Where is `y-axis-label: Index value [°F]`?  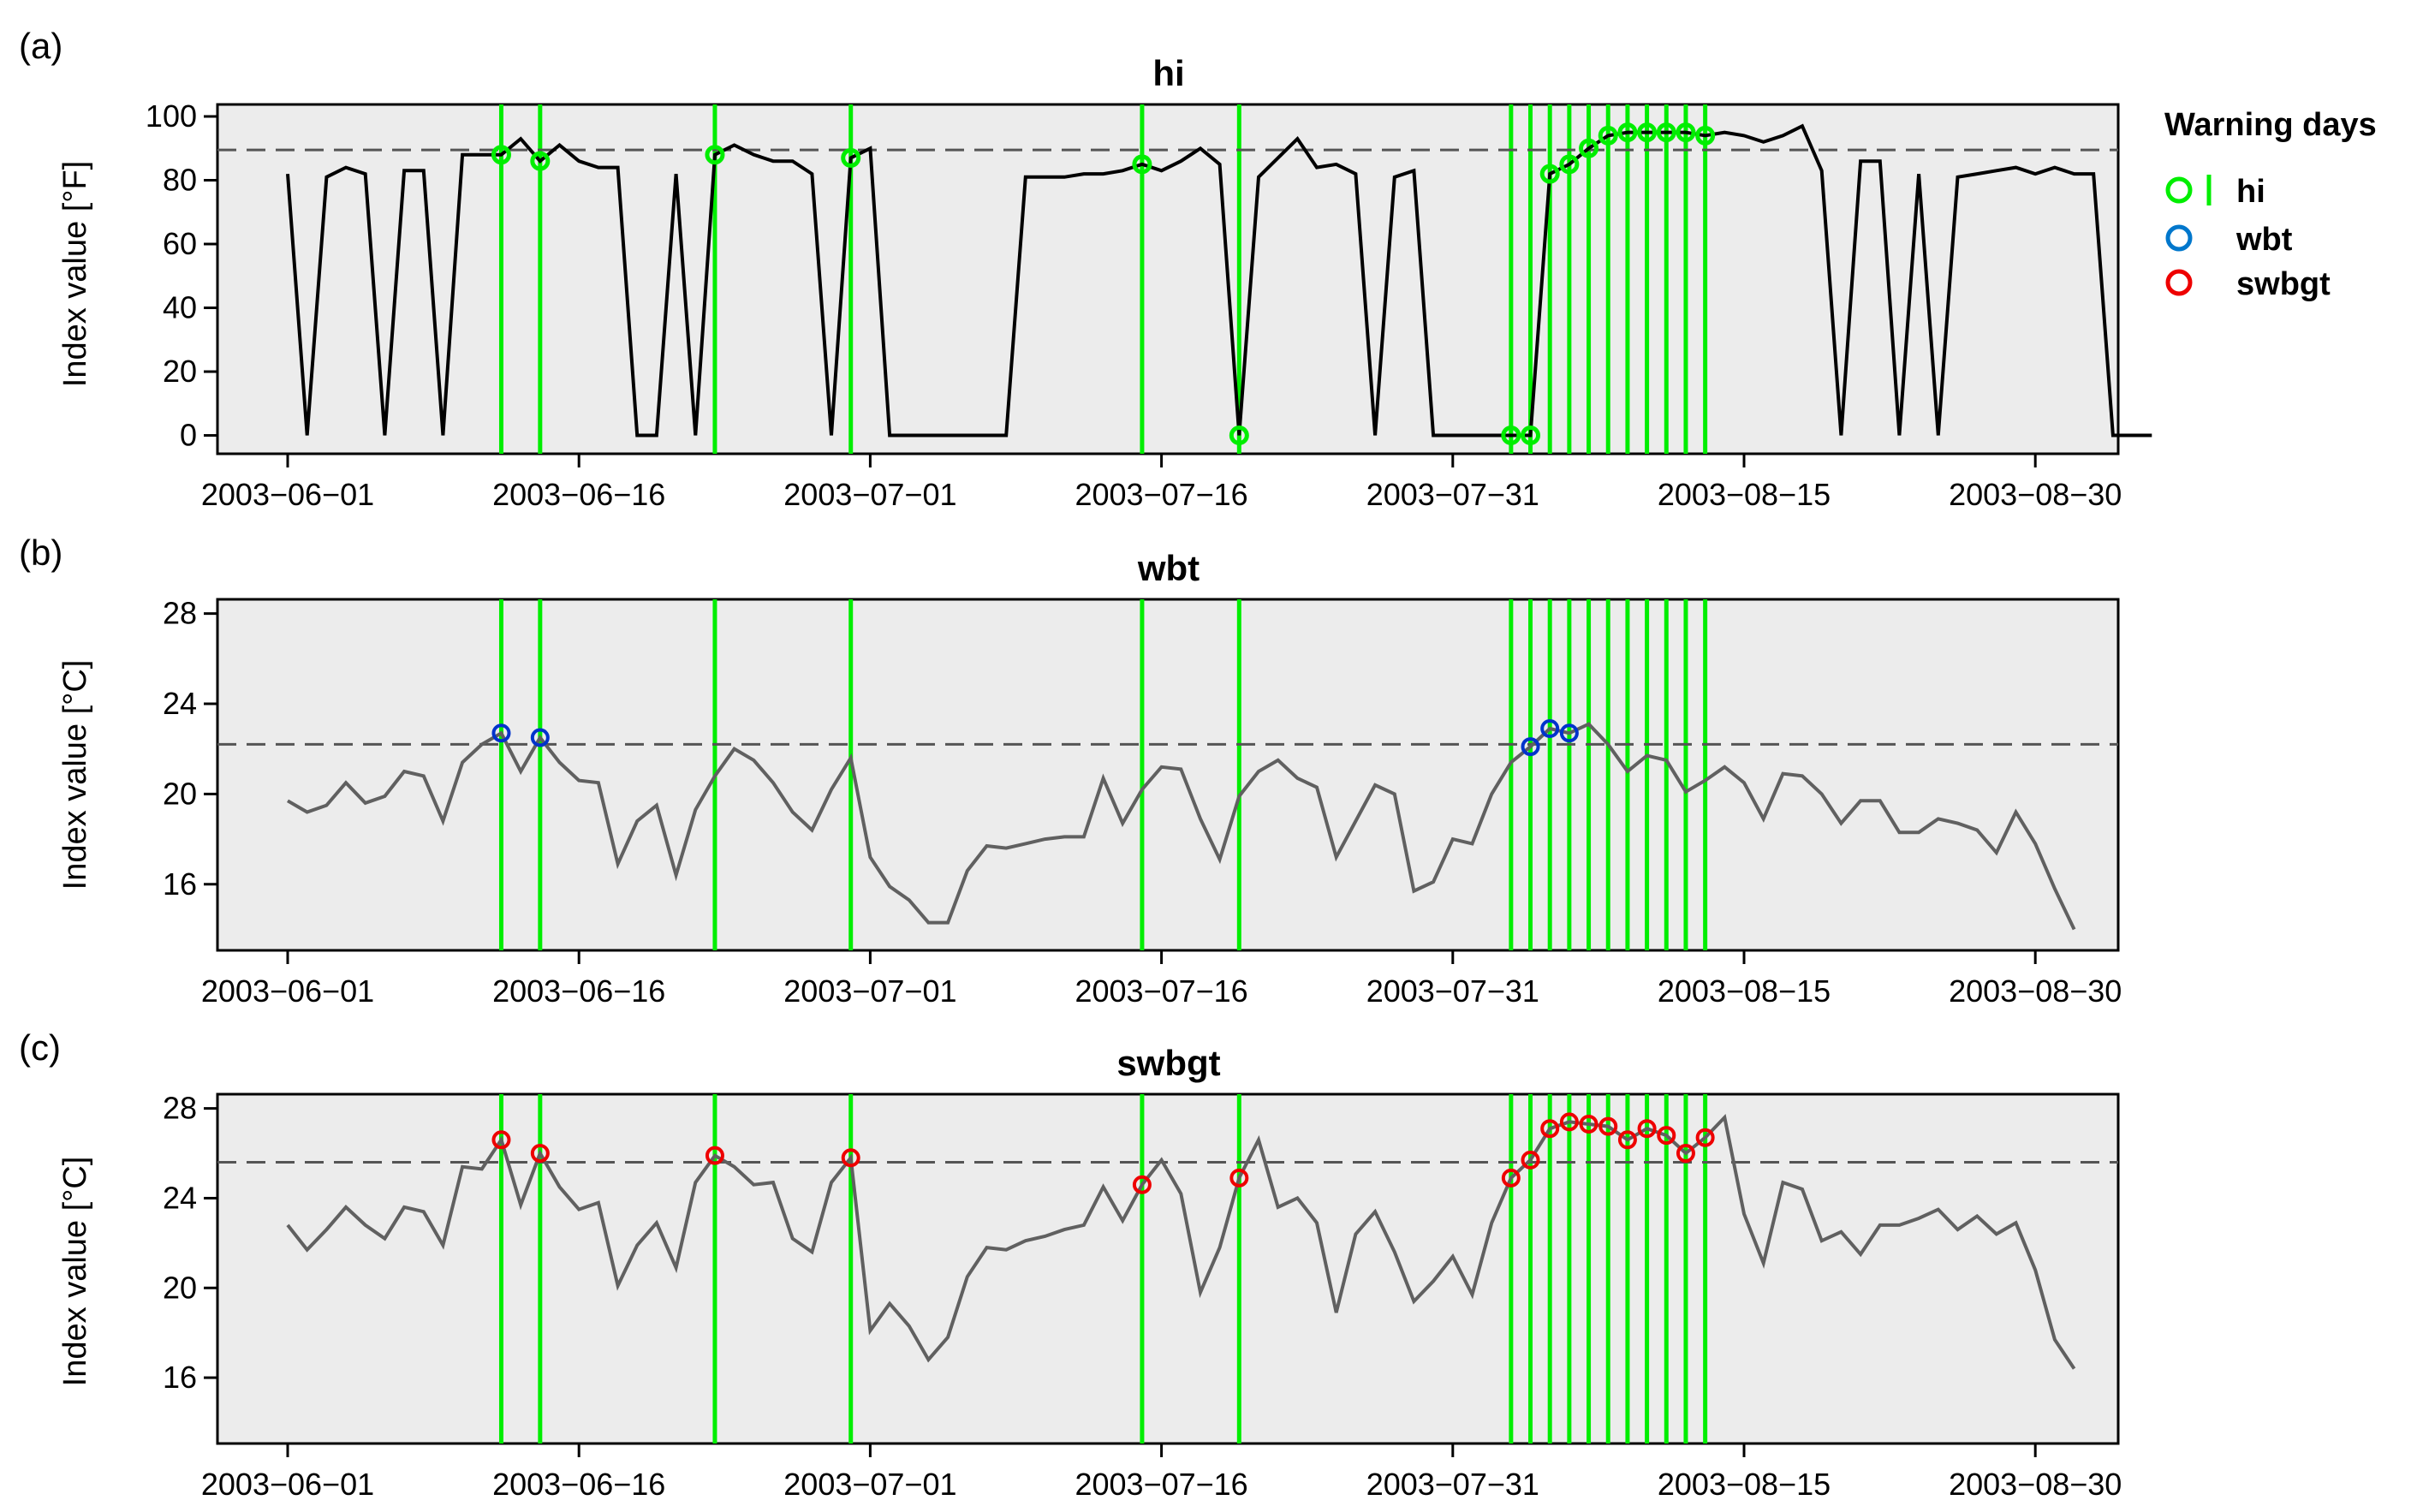 y-axis-label: Index value [°F] is located at coordinates (75, 274).